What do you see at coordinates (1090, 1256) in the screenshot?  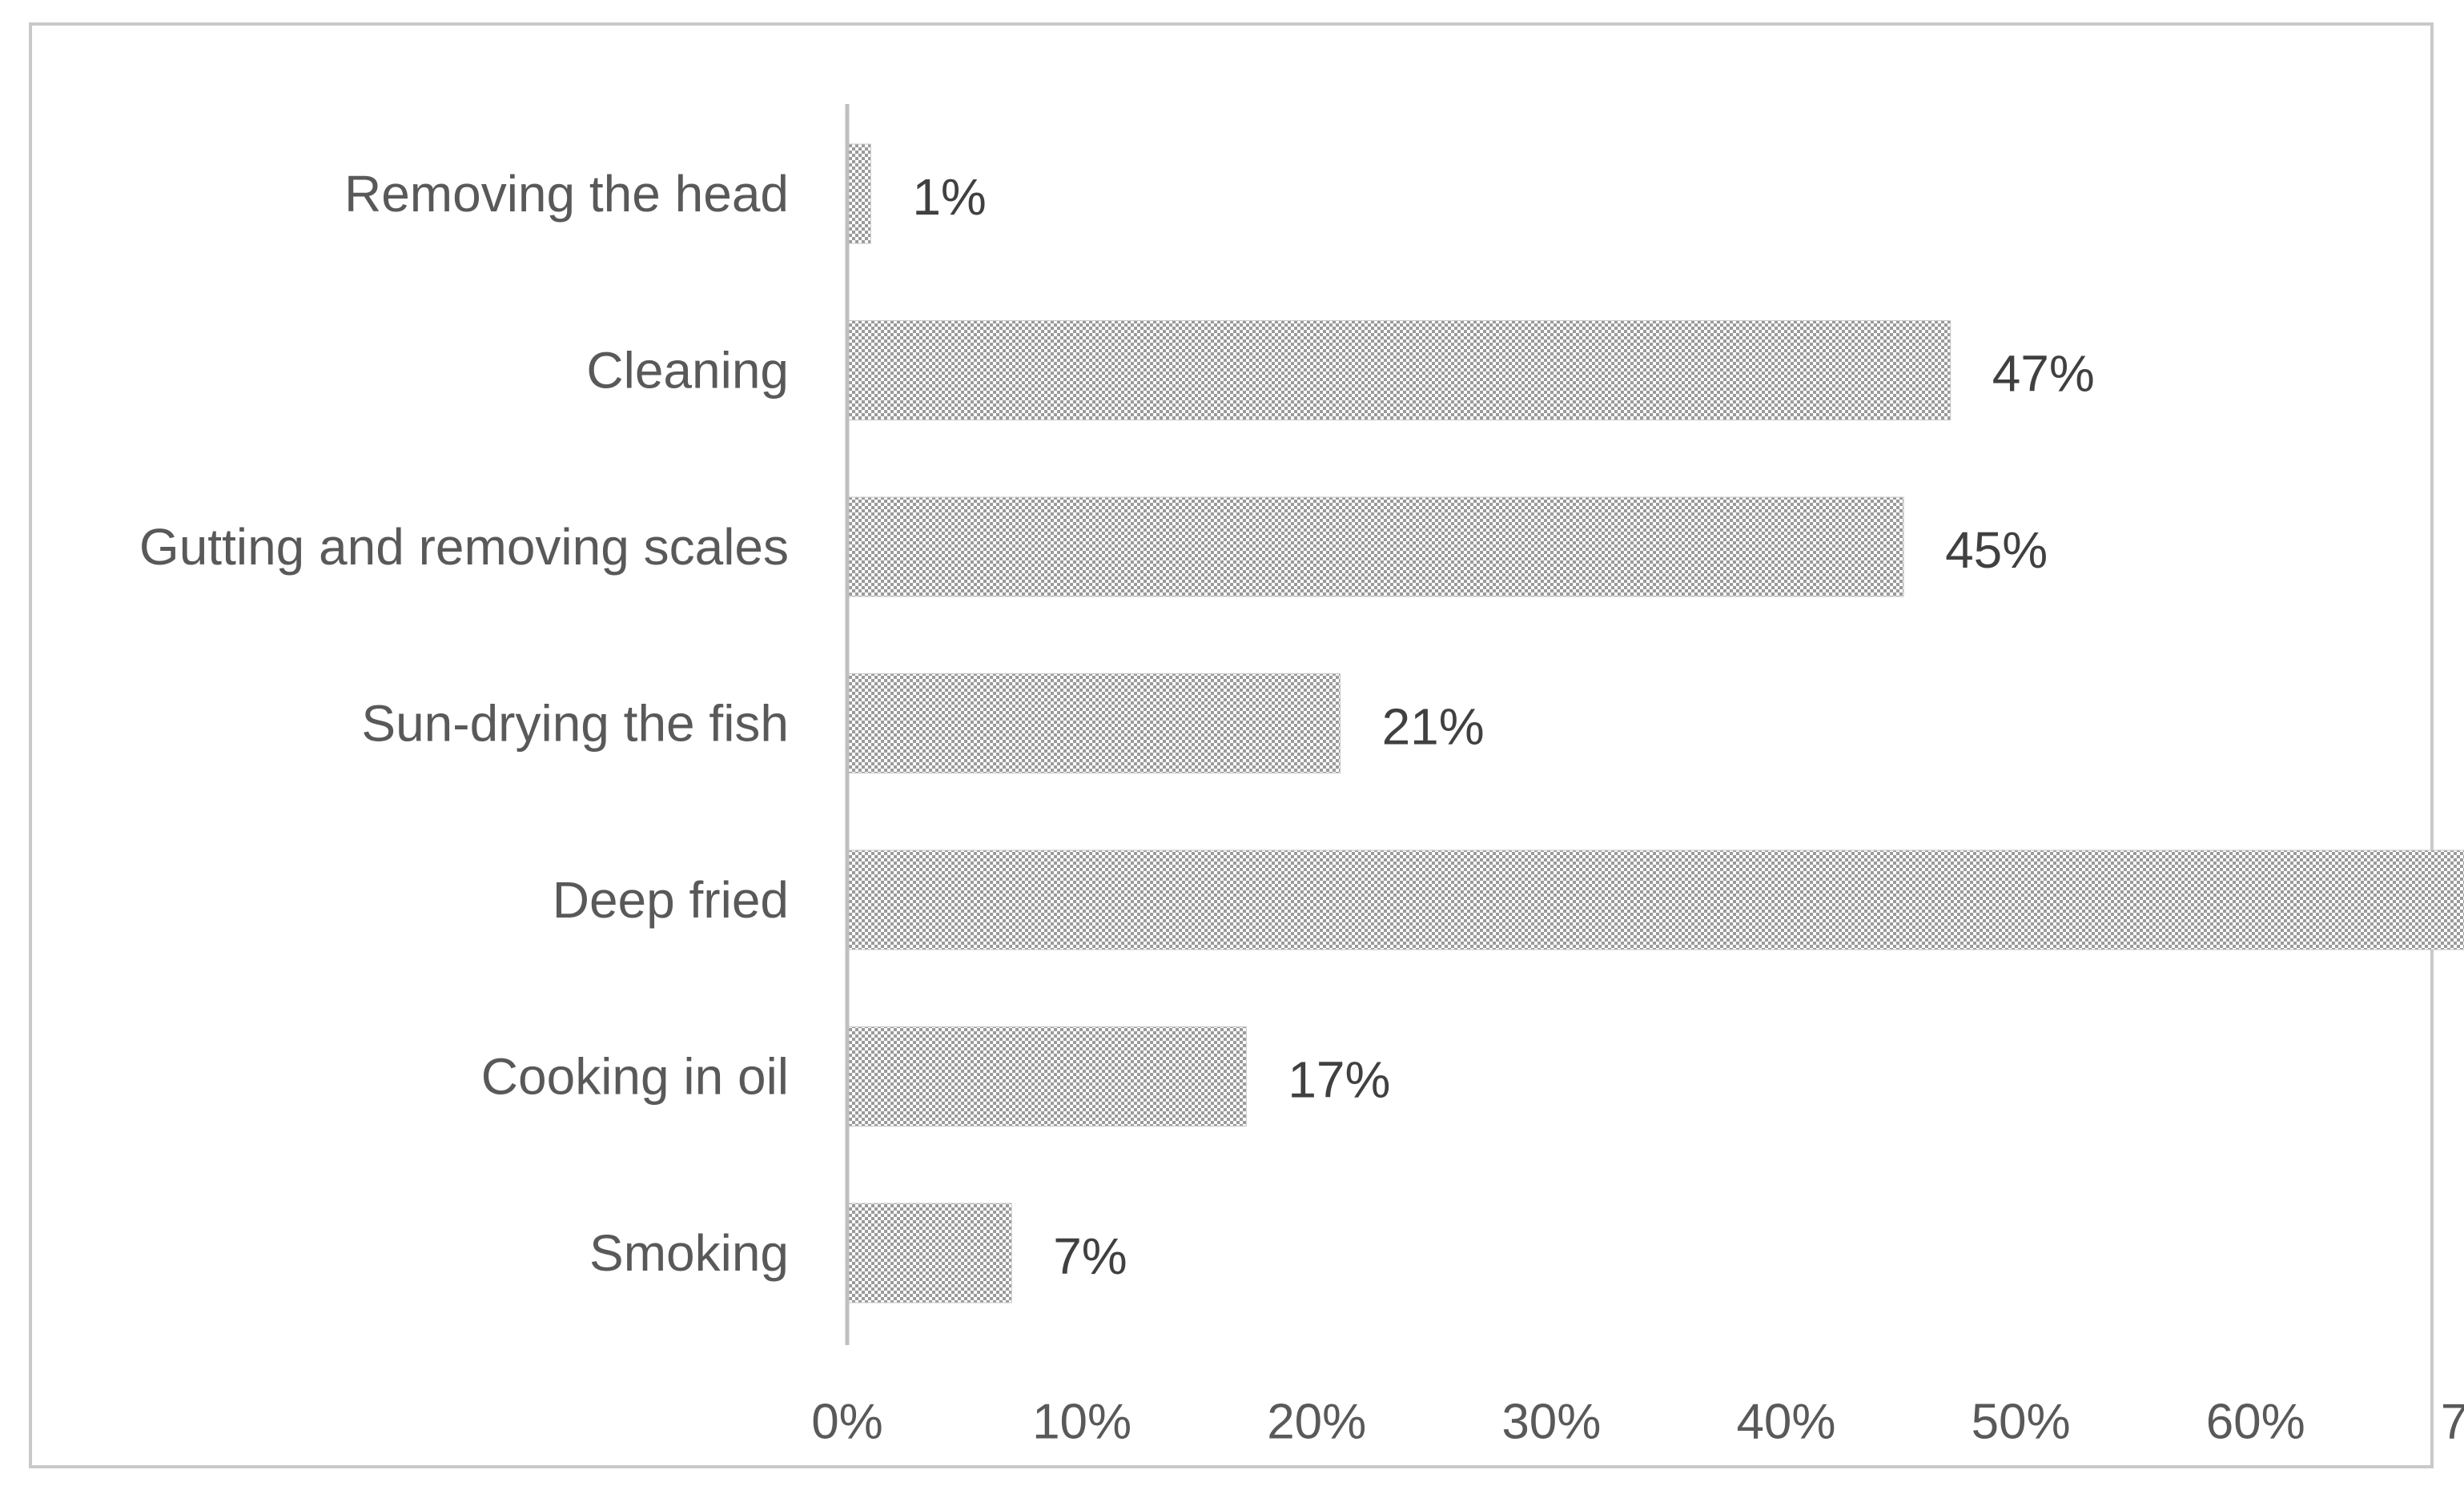 I see `value-label-6: 7%` at bounding box center [1090, 1256].